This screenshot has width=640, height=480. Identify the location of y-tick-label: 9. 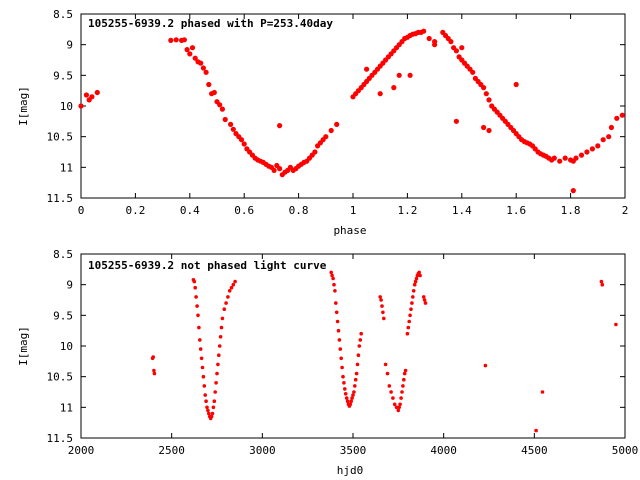
(69, 45).